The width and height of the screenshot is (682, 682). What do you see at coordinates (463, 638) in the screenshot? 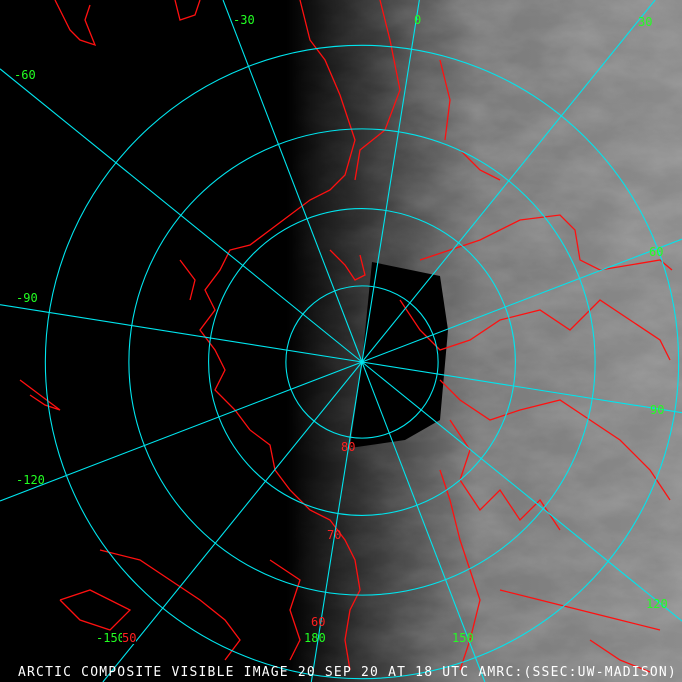
I see `lon-label-150: 150` at bounding box center [463, 638].